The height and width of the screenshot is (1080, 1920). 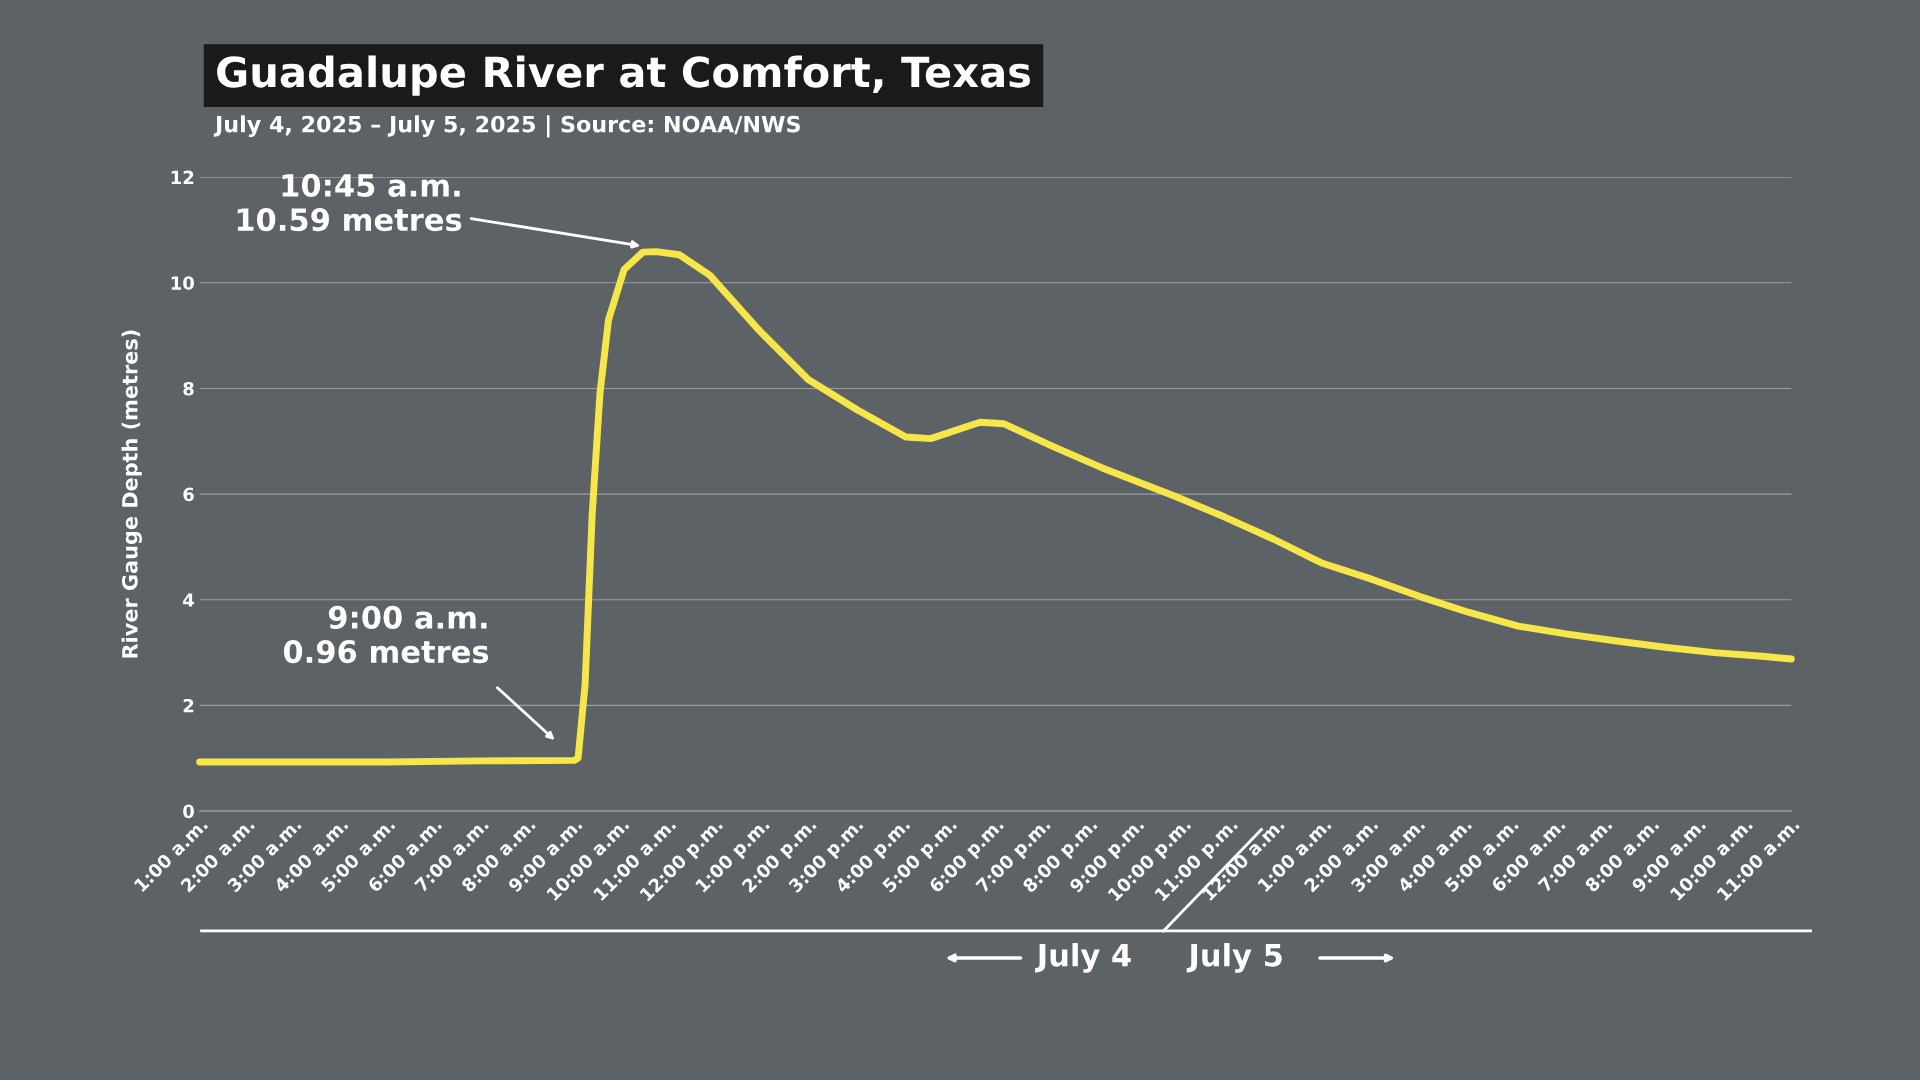 What do you see at coordinates (349, 202) in the screenshot?
I see `annotation: 10:45 a.m. 10.59 metres` at bounding box center [349, 202].